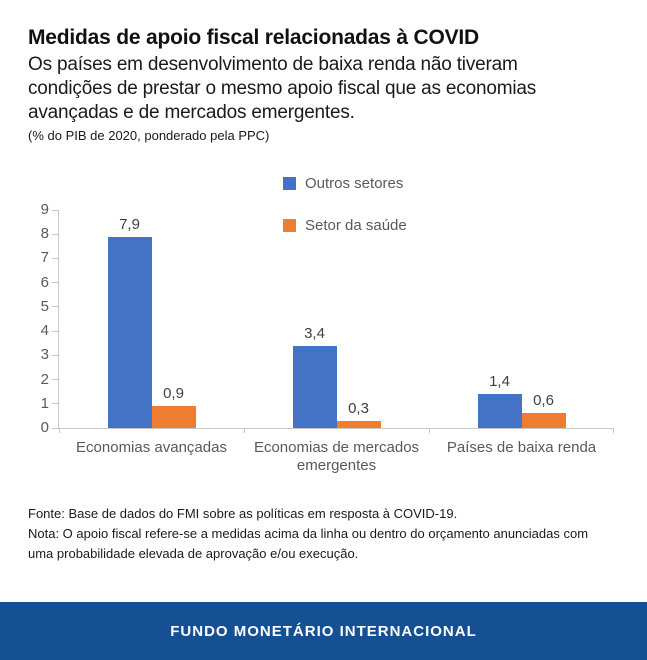 The image size is (647, 660). I want to click on y-axis-label: 3, so click(44, 355).